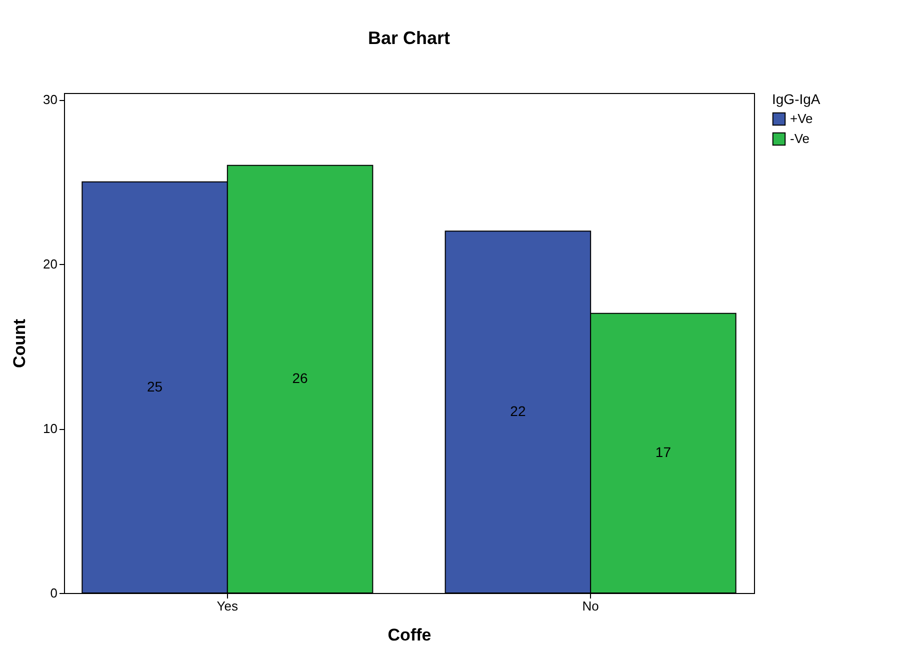 Image resolution: width=912 pixels, height=669 pixels. What do you see at coordinates (54, 593) in the screenshot?
I see `y-tick-label: 0` at bounding box center [54, 593].